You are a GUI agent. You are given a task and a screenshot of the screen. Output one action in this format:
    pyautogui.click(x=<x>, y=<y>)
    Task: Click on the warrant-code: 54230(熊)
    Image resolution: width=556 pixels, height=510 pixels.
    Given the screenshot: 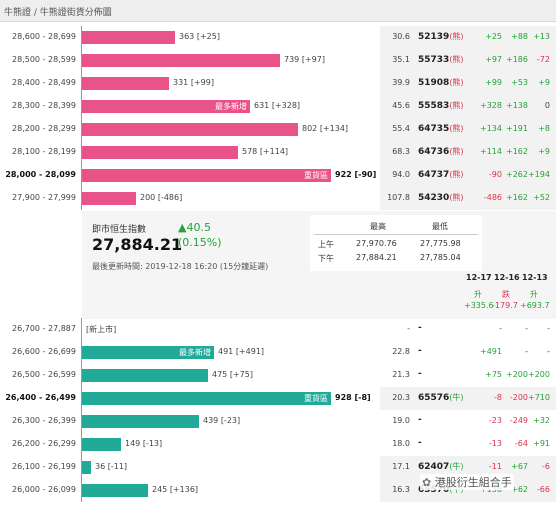 What is the action you would take?
    pyautogui.click(x=447, y=197)
    